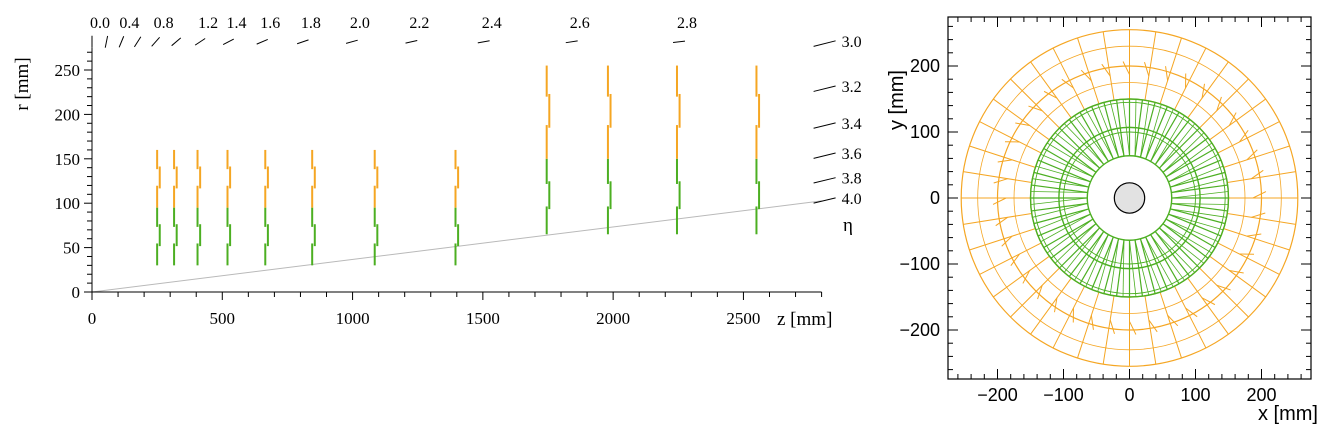  I want to click on rz-y-tick-label: 150, so click(68, 159).